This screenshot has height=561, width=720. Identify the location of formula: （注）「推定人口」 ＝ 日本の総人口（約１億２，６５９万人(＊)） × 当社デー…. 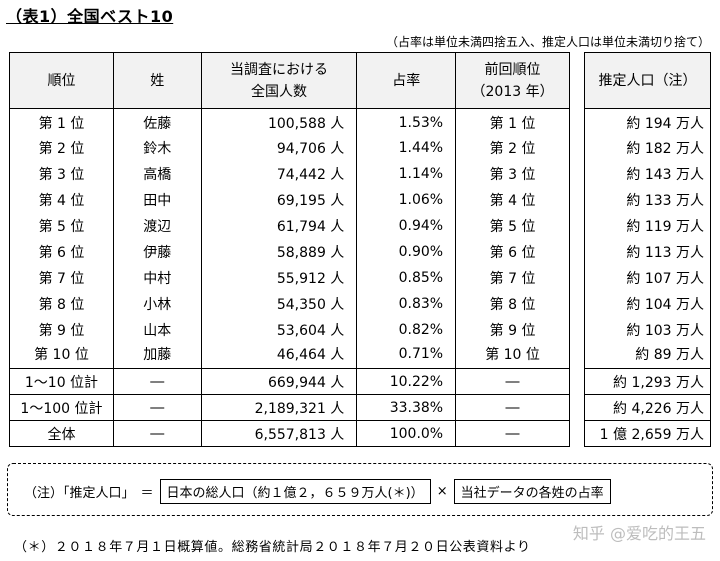
(317, 491).